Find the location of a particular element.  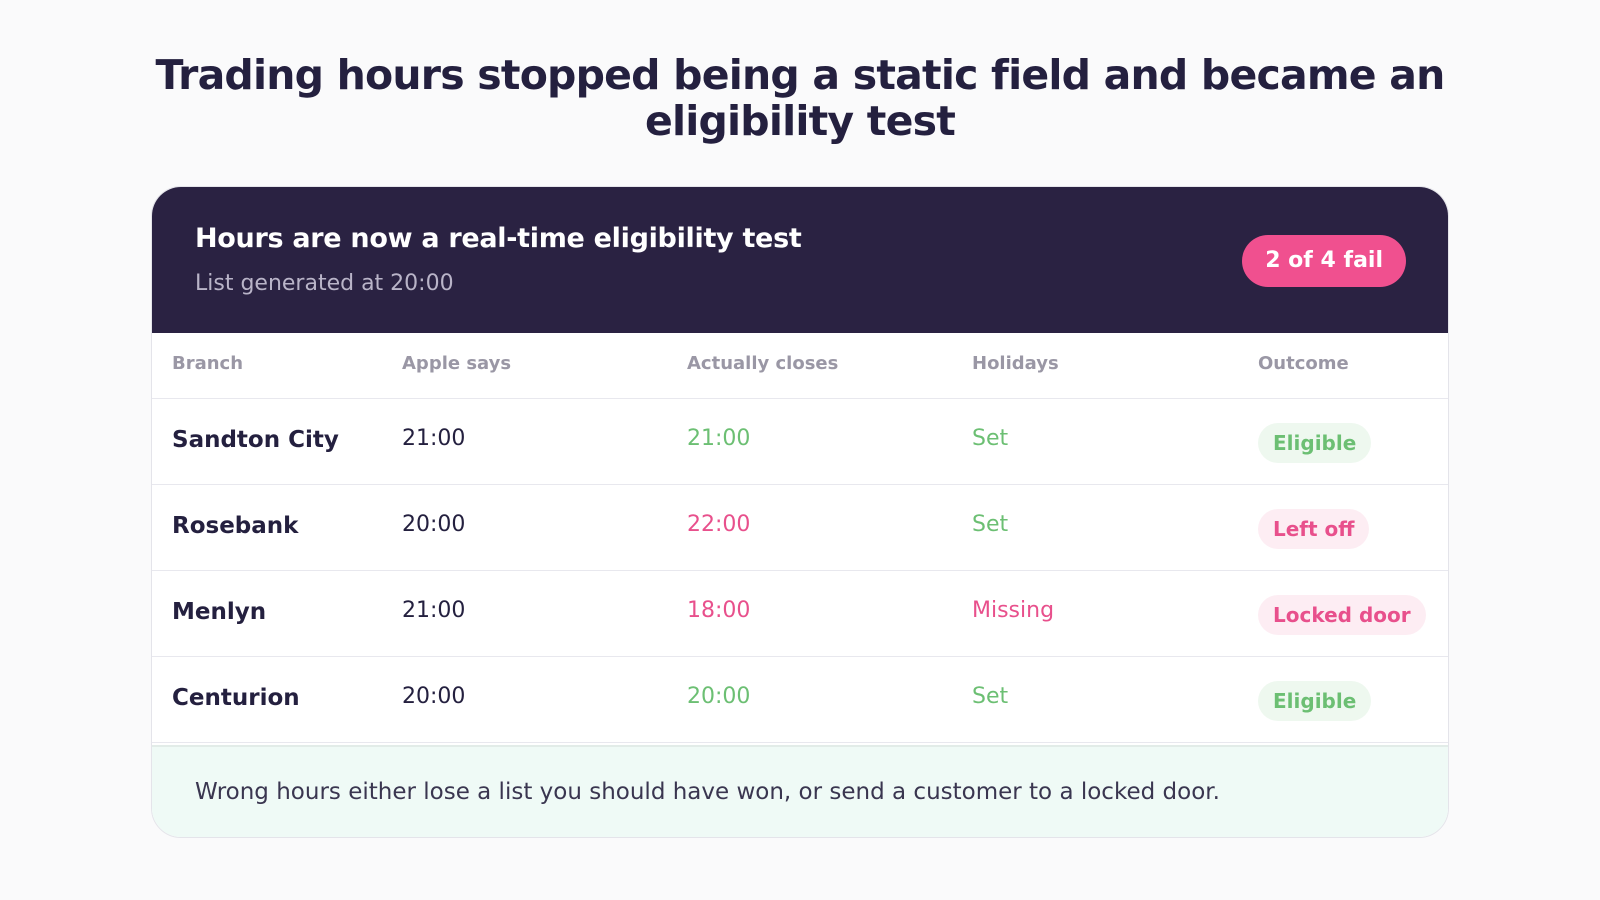

holidays-status: Missing is located at coordinates (1013, 610).